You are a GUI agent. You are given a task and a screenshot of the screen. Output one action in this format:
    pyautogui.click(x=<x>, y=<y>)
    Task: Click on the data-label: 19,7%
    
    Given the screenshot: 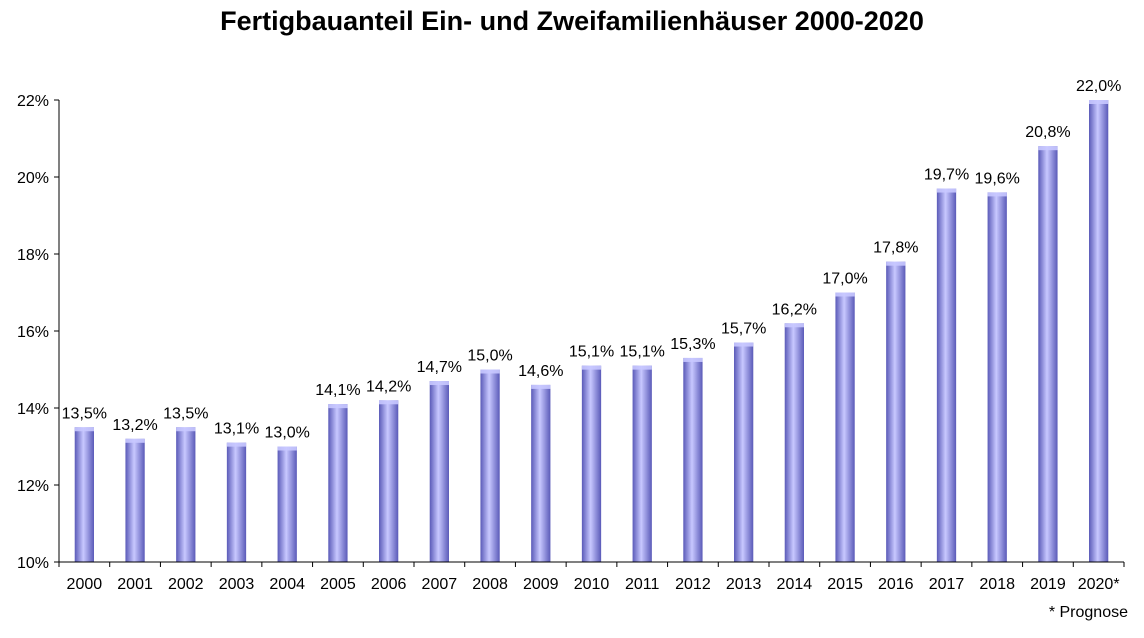 What is the action you would take?
    pyautogui.click(x=946, y=175)
    